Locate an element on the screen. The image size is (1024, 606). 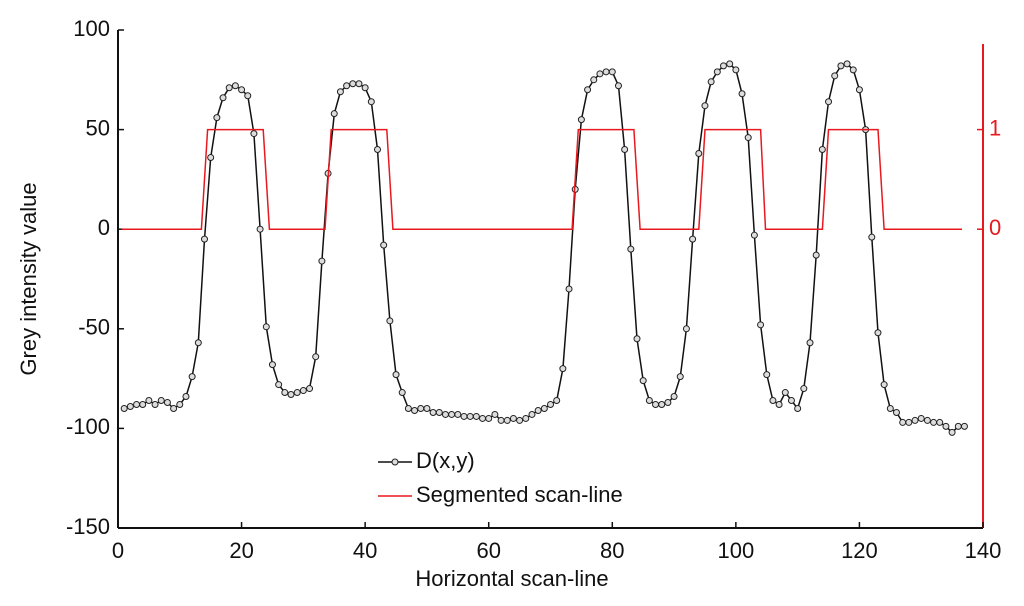
x-axis-label: Horizontal scan-line is located at coordinates (511, 578).